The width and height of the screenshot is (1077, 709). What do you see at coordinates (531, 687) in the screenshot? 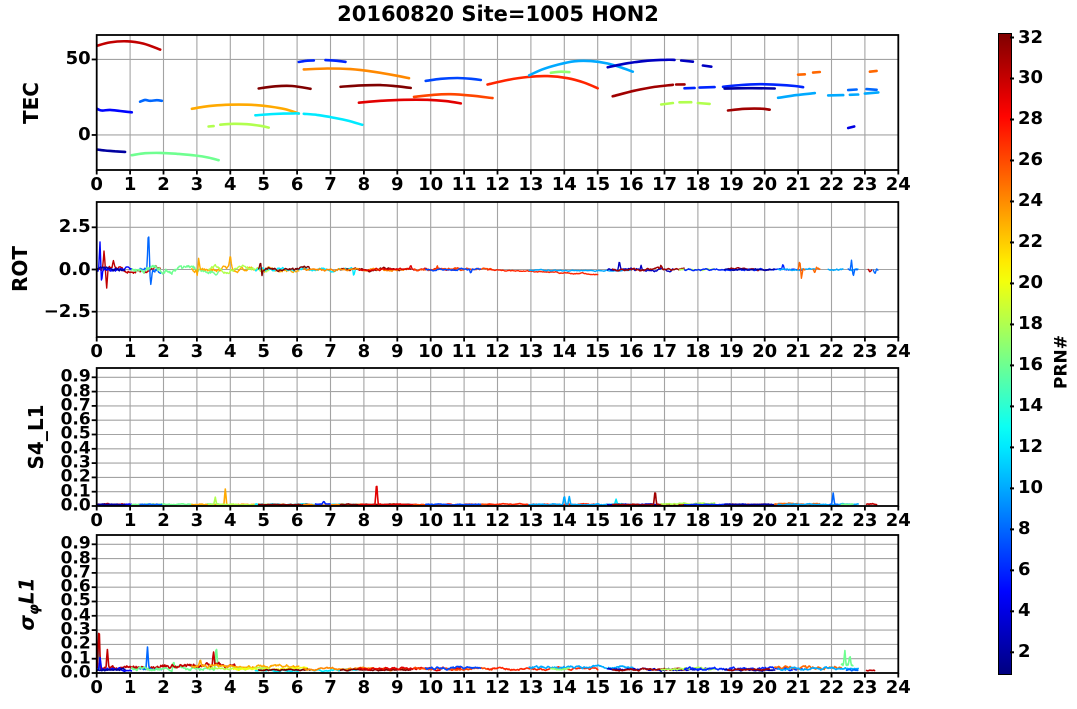
I see `x-tick-label: 13` at bounding box center [531, 687].